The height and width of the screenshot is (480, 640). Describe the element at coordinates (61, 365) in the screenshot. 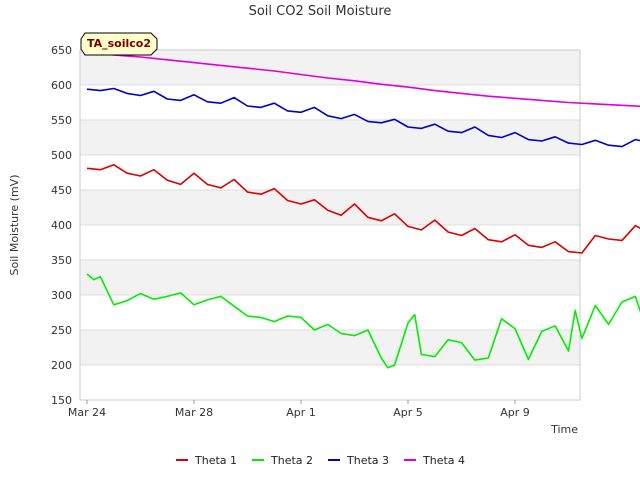

I see `y-tick-label: 200` at that location.